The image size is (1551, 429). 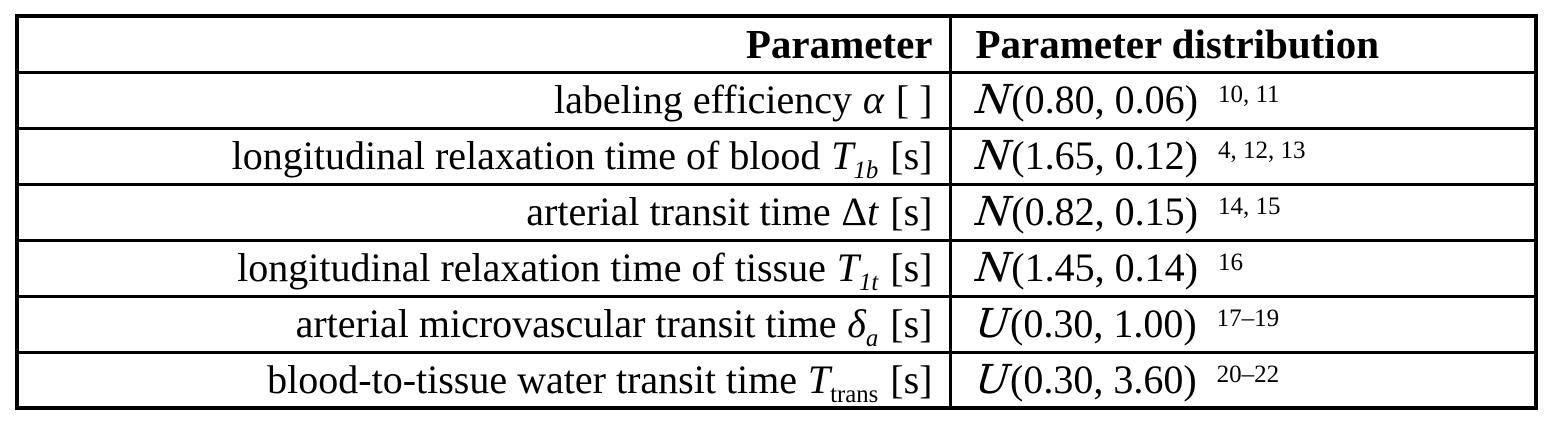 What do you see at coordinates (860, 211) in the screenshot?
I see `parameter-symbol: Δt` at bounding box center [860, 211].